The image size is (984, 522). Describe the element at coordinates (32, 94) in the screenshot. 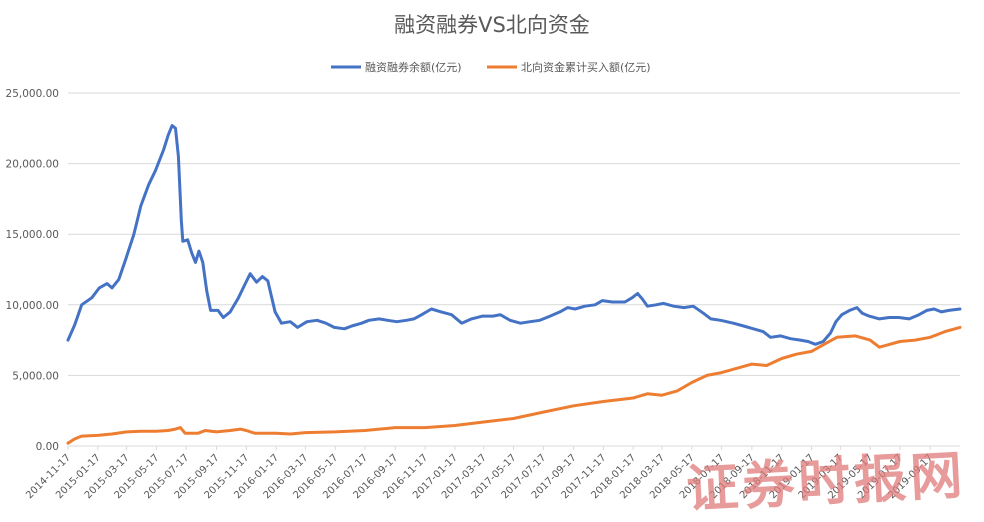

I see `y-tick-label: 25,000.00` at that location.